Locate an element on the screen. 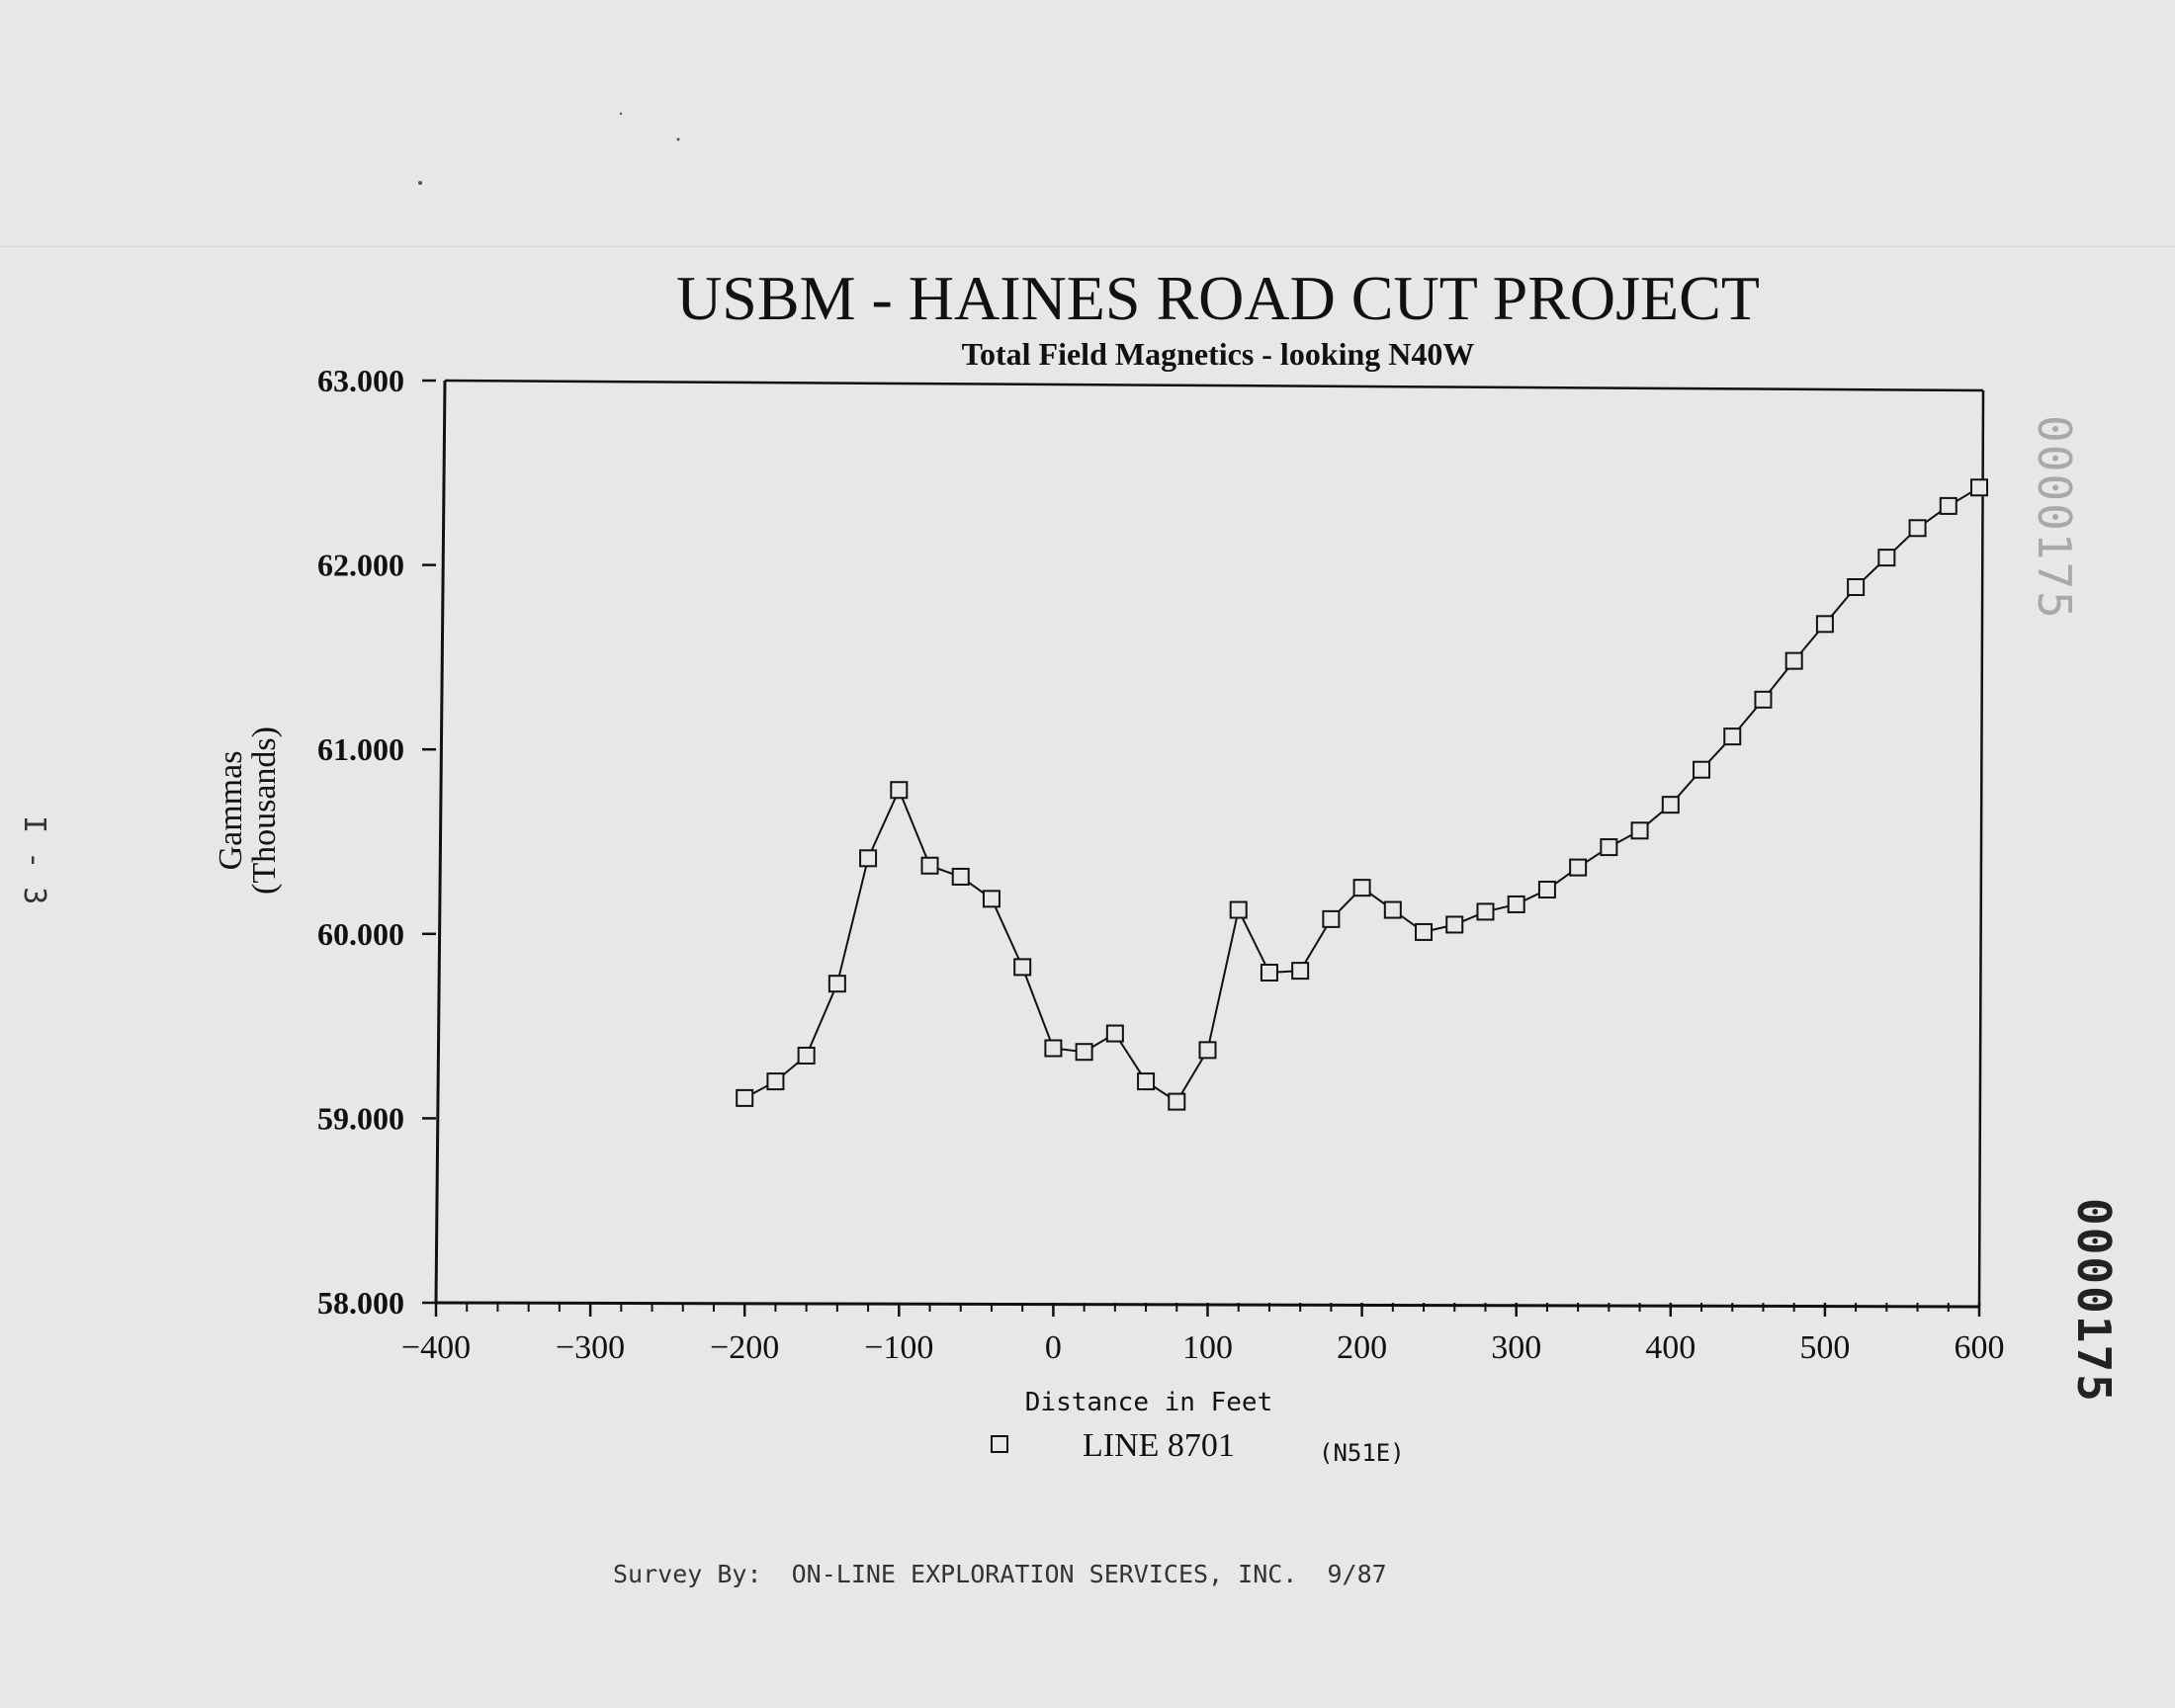  legend-marker is located at coordinates (1000, 1444).